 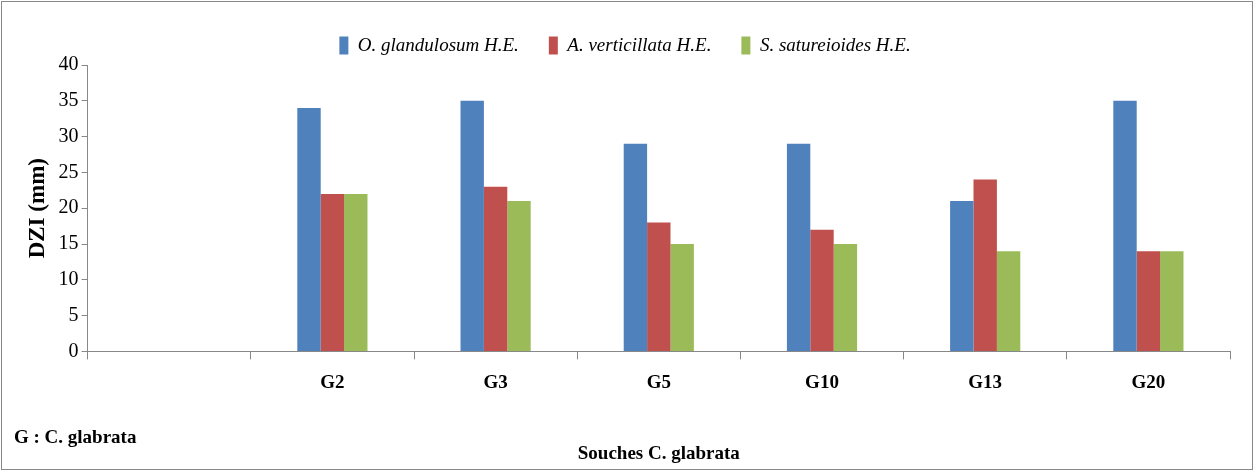 What do you see at coordinates (68, 134) in the screenshot?
I see `y-tick-label: 30` at bounding box center [68, 134].